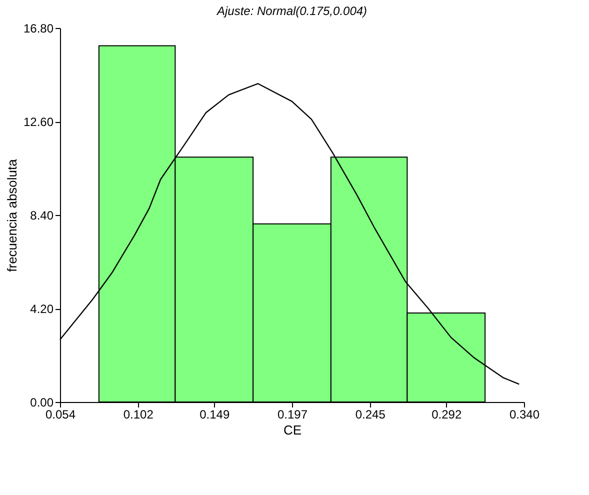  Describe the element at coordinates (60, 415) in the screenshot. I see `x-tick-label: 0.054` at that location.